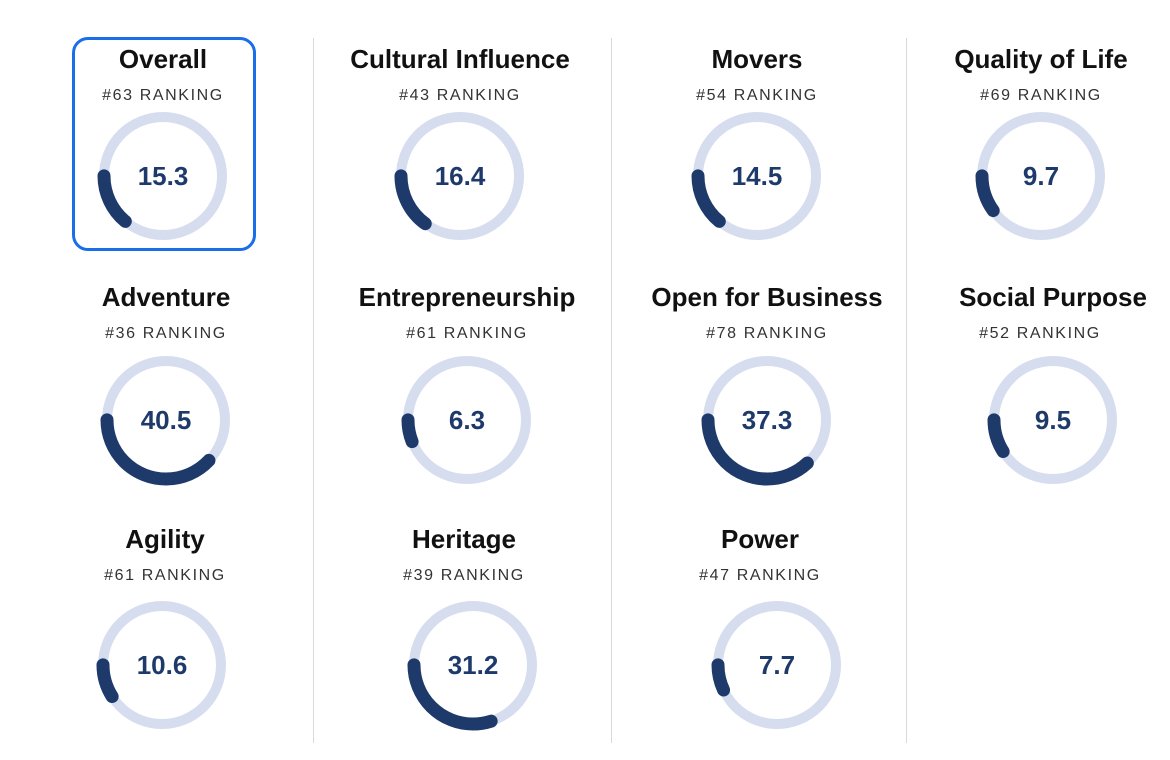 This screenshot has height=760, width=1170. What do you see at coordinates (166, 333) in the screenshot?
I see `metric-ranking: #36 RANKING` at bounding box center [166, 333].